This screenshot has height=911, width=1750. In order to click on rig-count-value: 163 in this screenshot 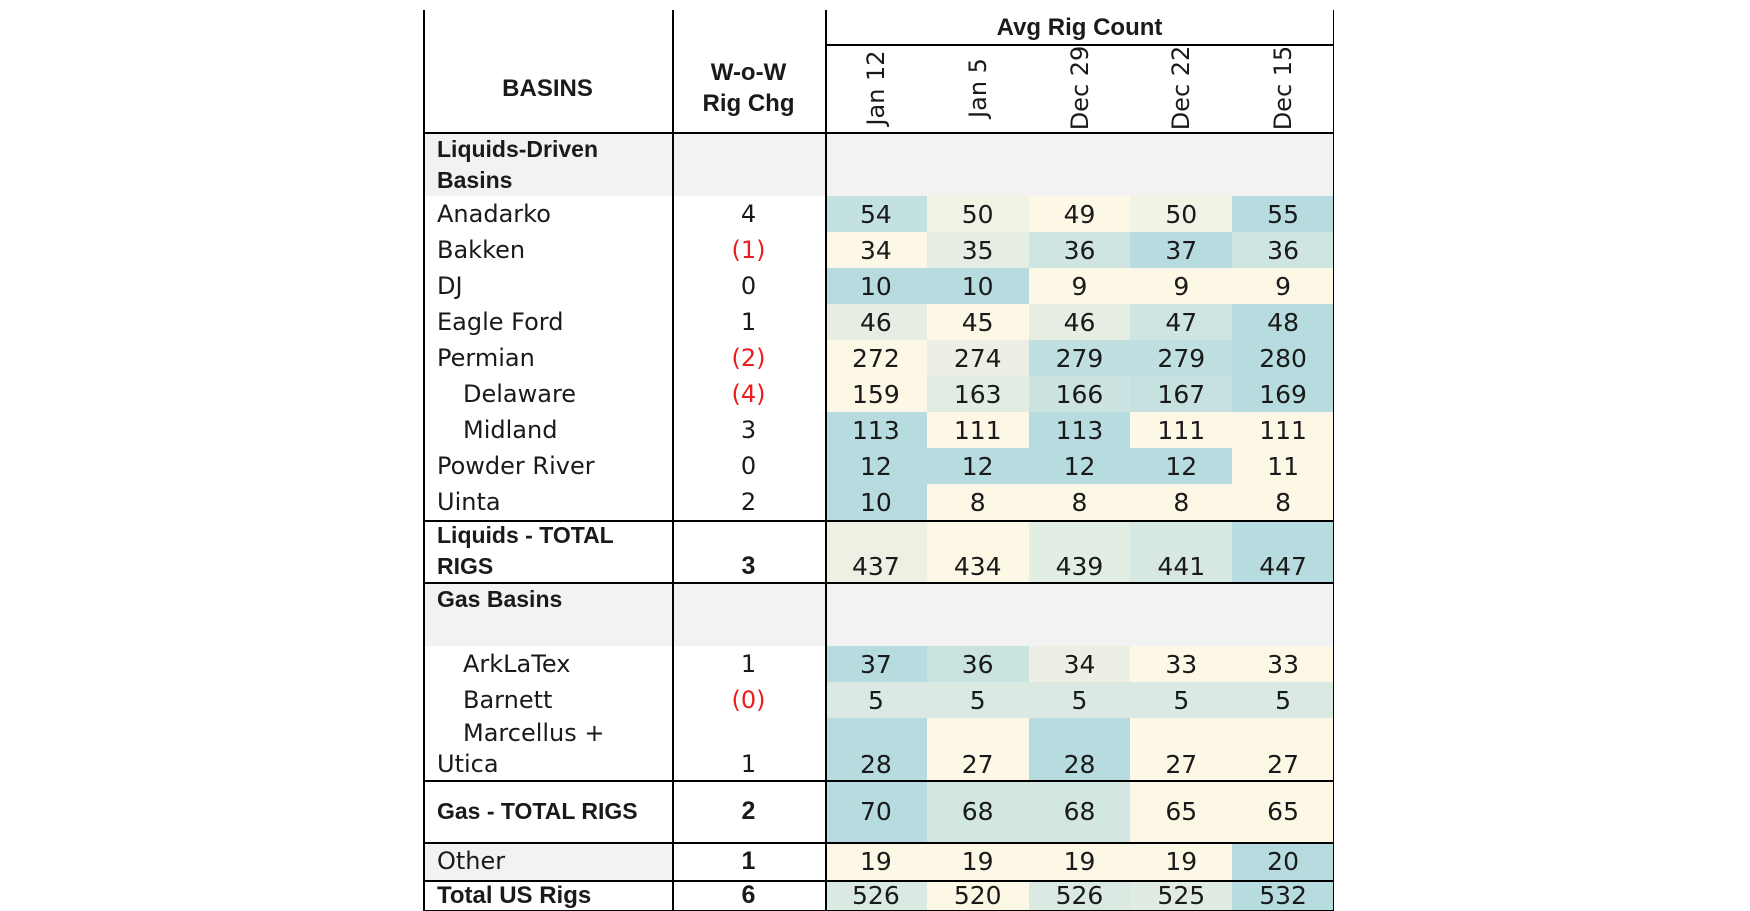, I will do `click(978, 394)`.